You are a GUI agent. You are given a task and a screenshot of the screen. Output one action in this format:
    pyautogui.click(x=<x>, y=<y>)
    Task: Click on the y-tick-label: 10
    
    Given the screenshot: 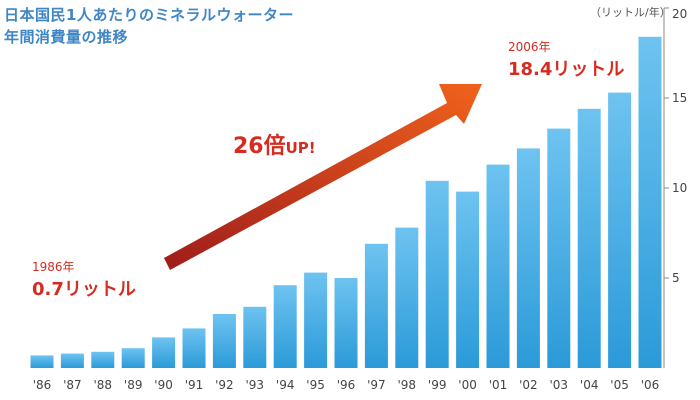 What is the action you would take?
    pyautogui.click(x=679, y=188)
    